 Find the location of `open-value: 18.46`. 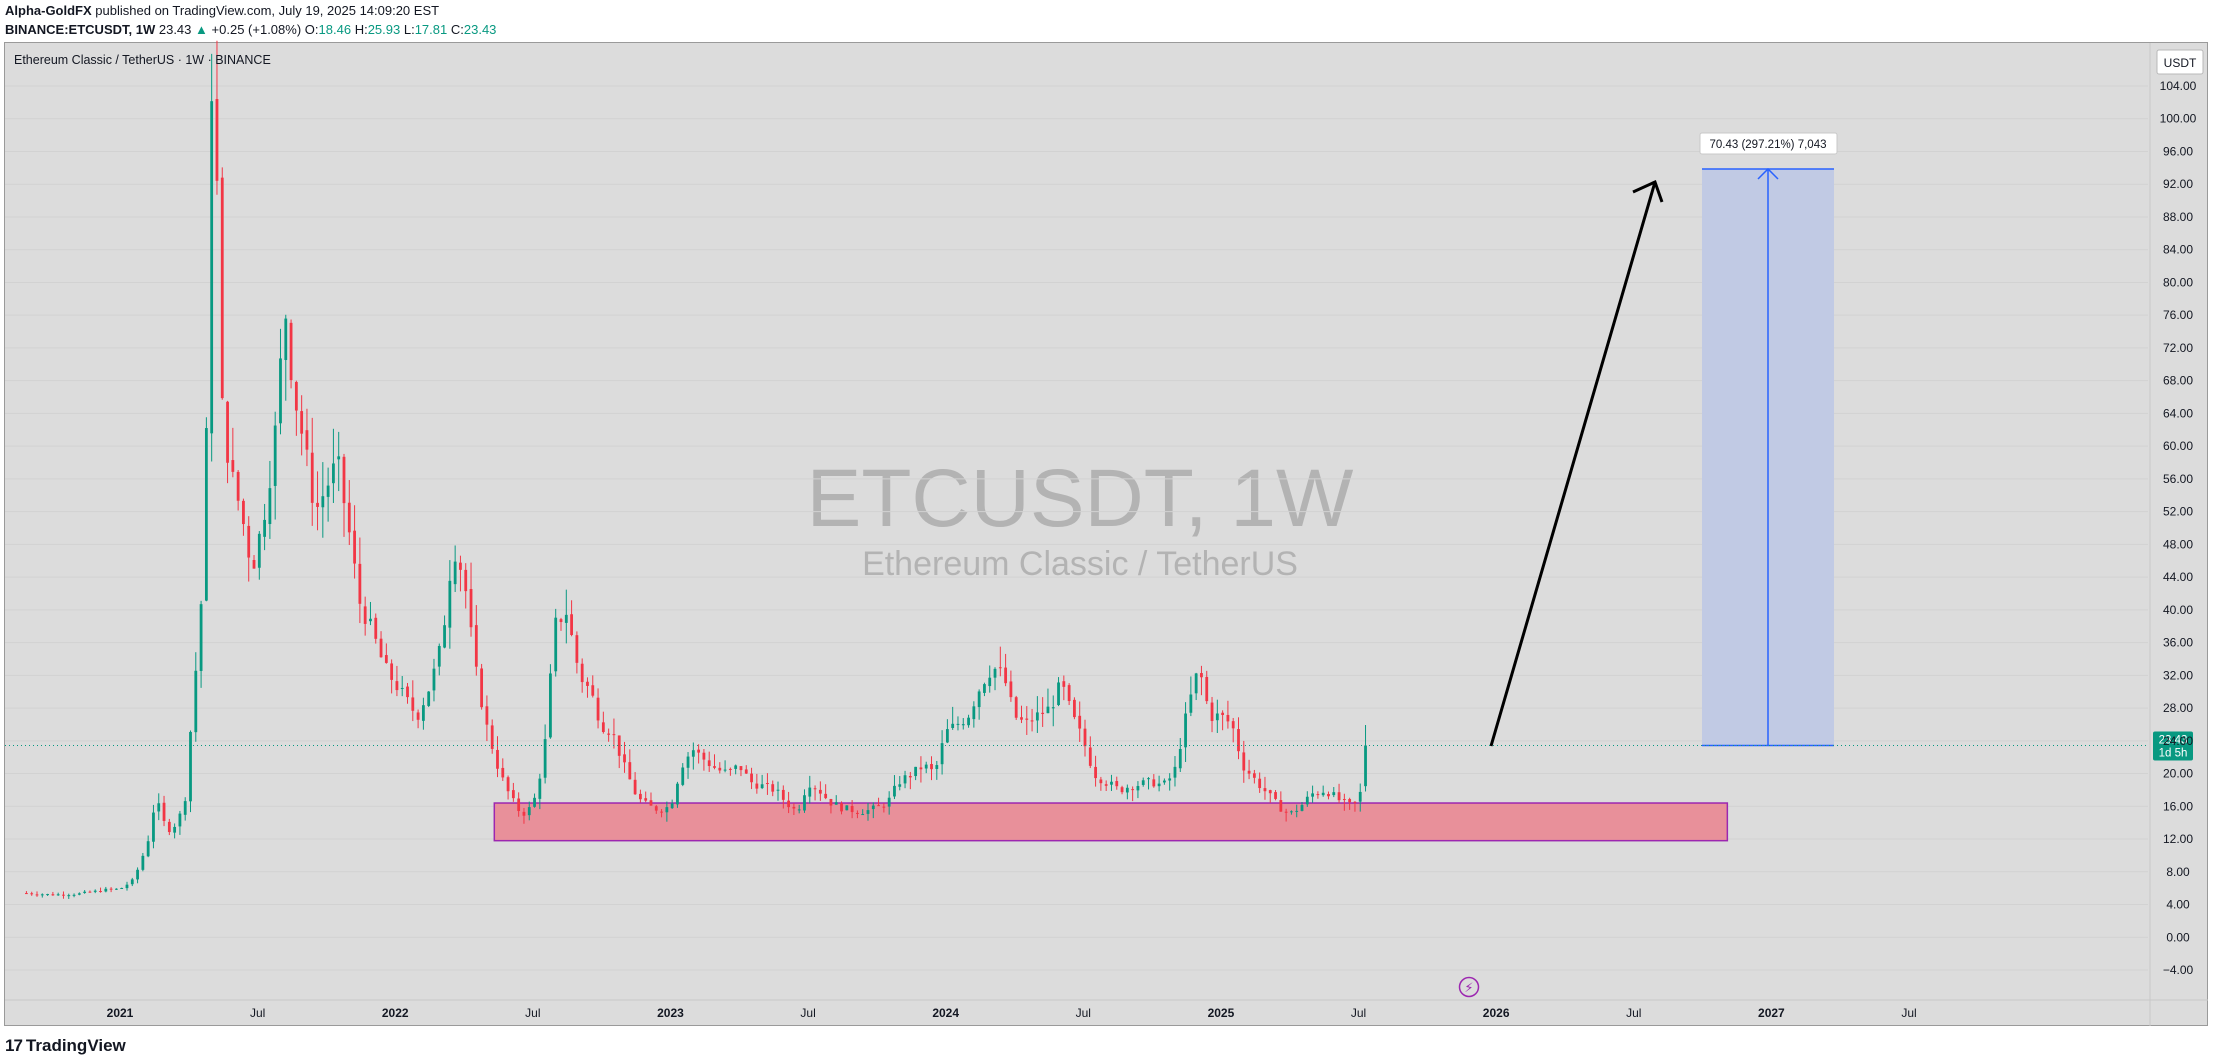

open-value: 18.46 is located at coordinates (335, 29).